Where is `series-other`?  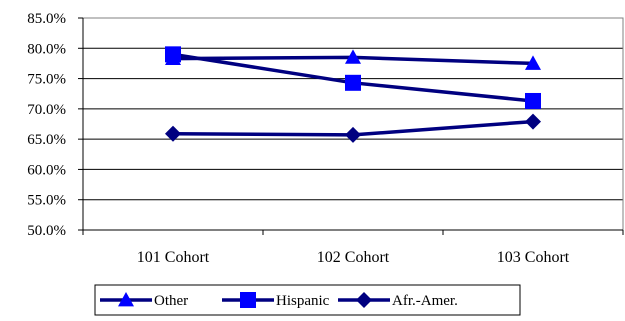
series-other is located at coordinates (353, 59).